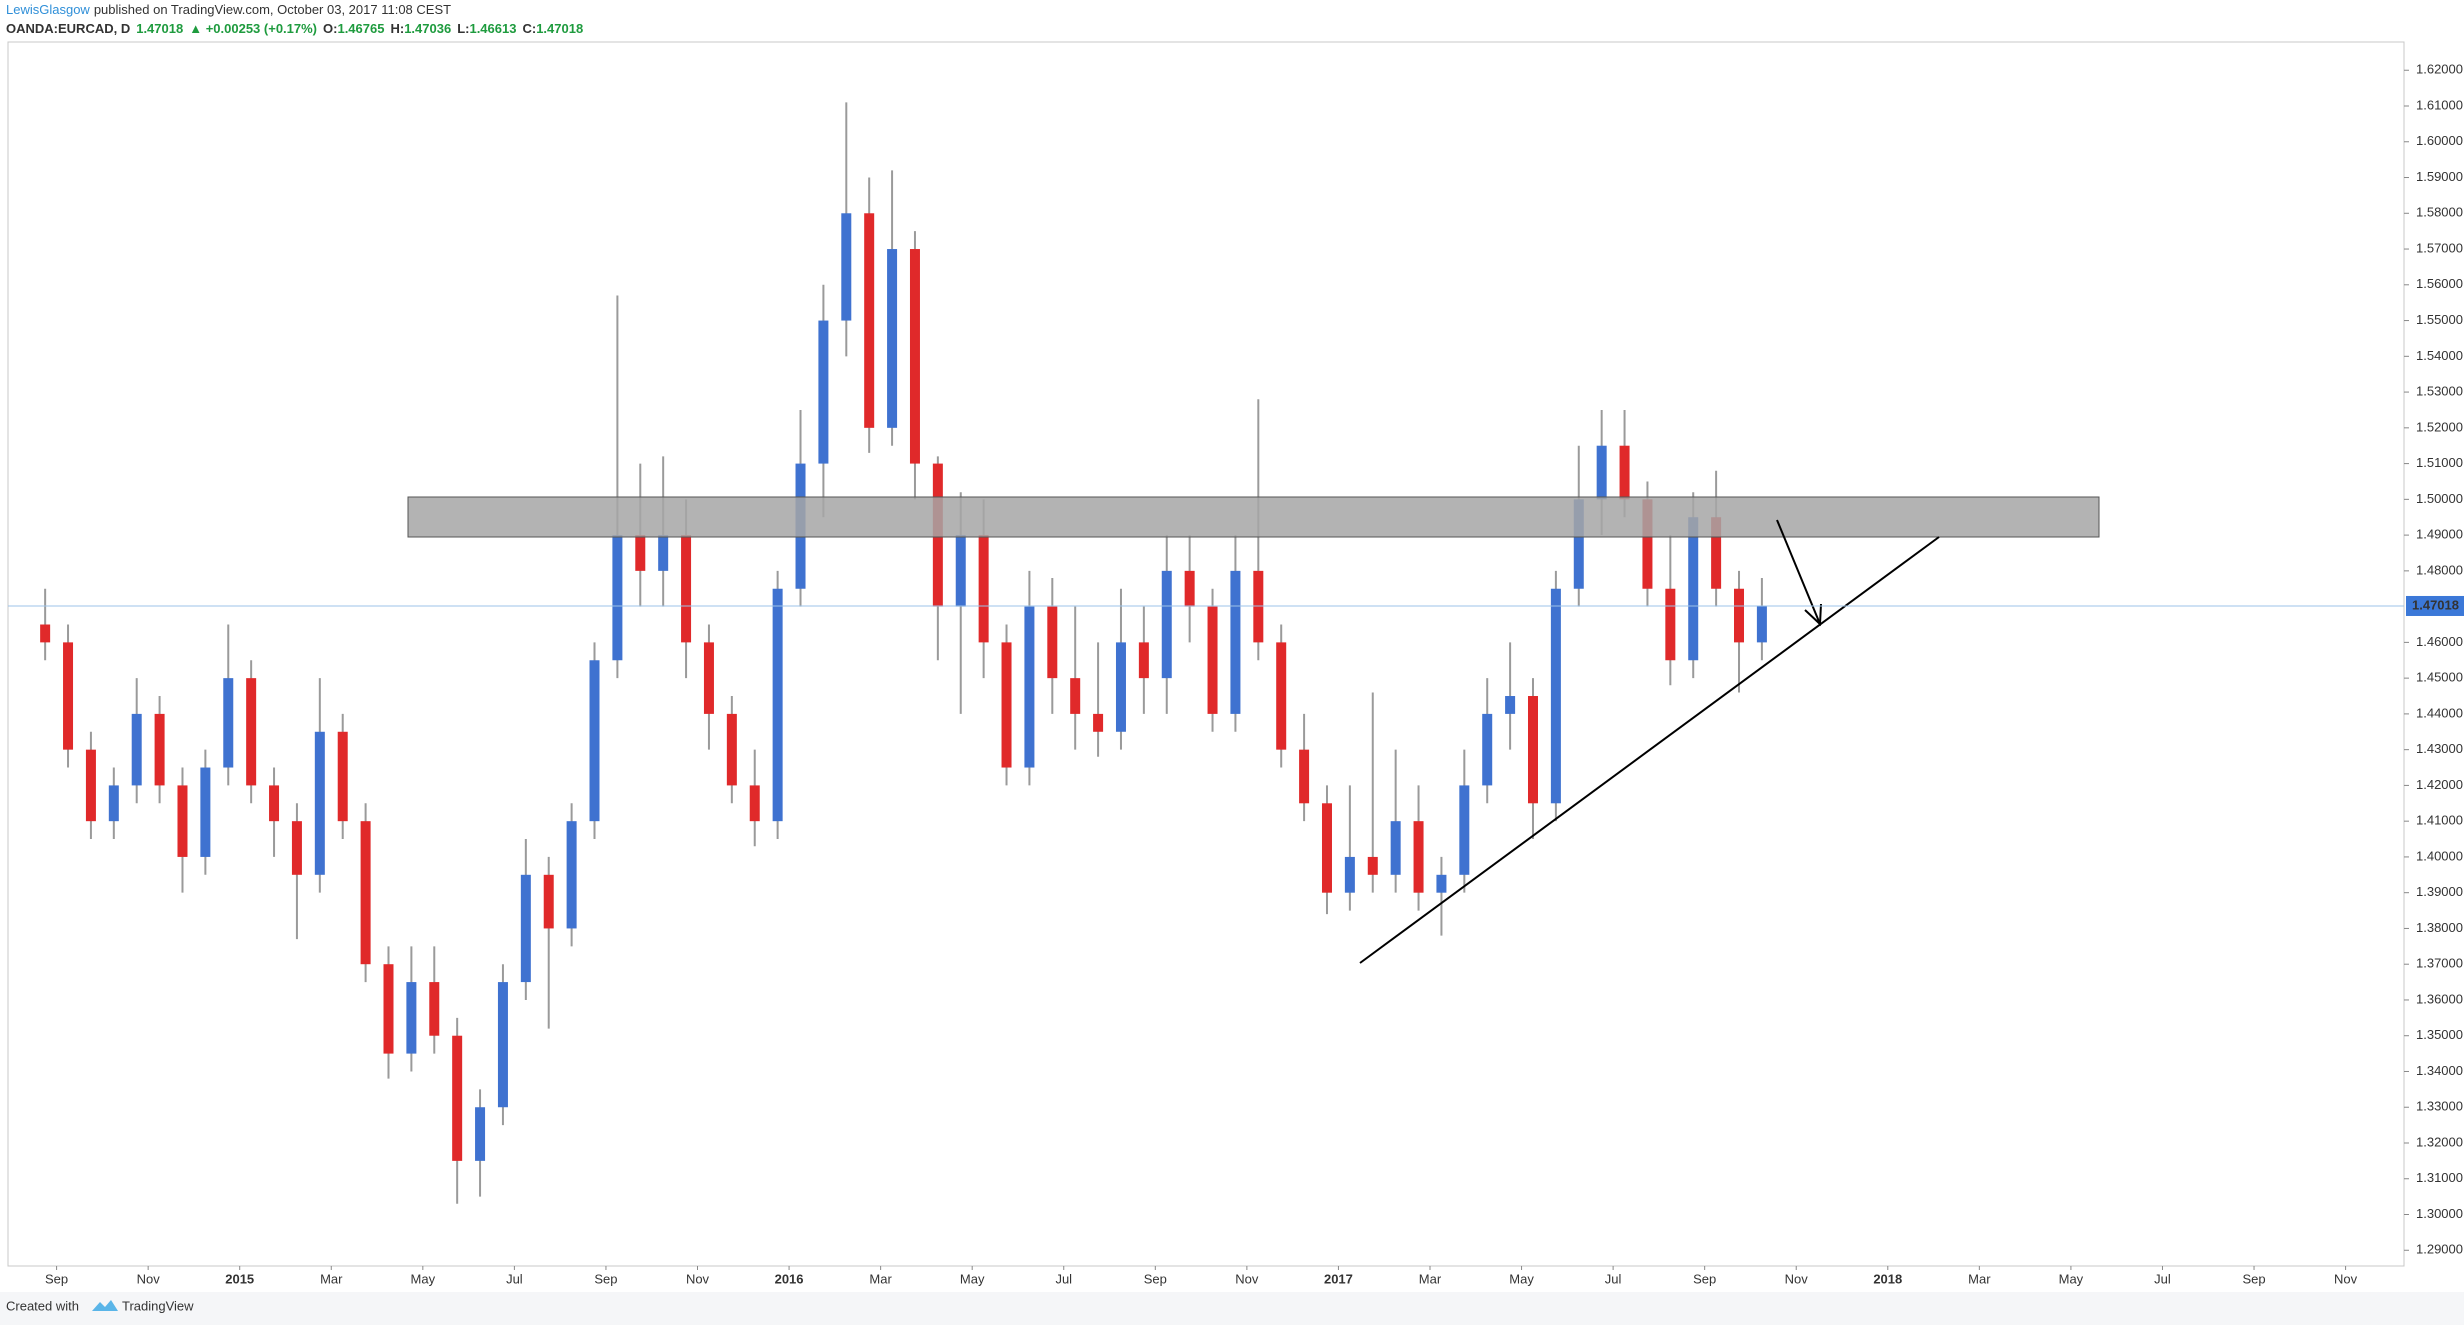 Image resolution: width=2464 pixels, height=1325 pixels. Describe the element at coordinates (2439, 1249) in the screenshot. I see `y-tick-label: 1.29000` at that location.